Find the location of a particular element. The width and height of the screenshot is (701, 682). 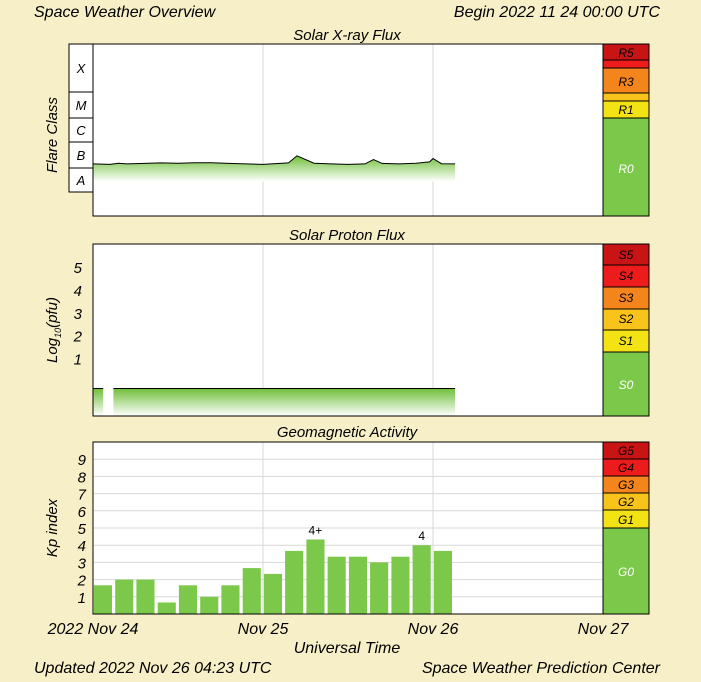

s-scale-label: S3 is located at coordinates (626, 298).